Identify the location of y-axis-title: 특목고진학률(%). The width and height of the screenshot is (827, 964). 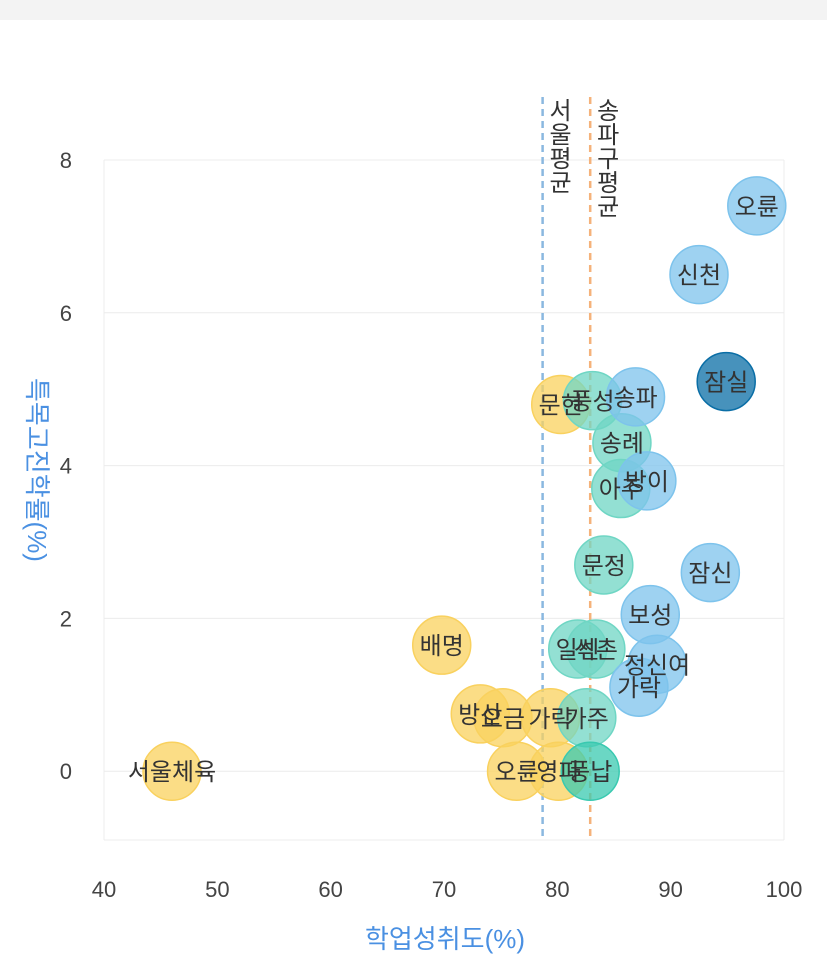
(37, 470).